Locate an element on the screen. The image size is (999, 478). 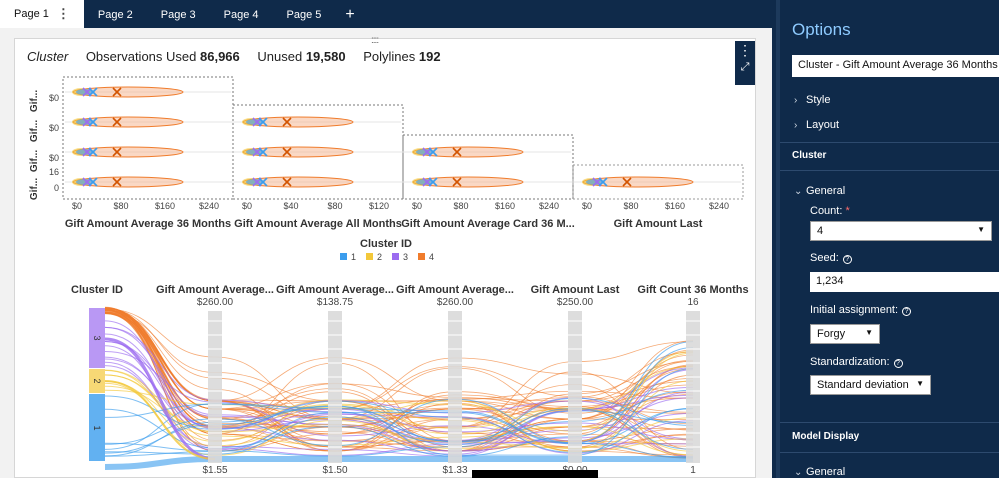
x-tick: $240 is located at coordinates (719, 206).